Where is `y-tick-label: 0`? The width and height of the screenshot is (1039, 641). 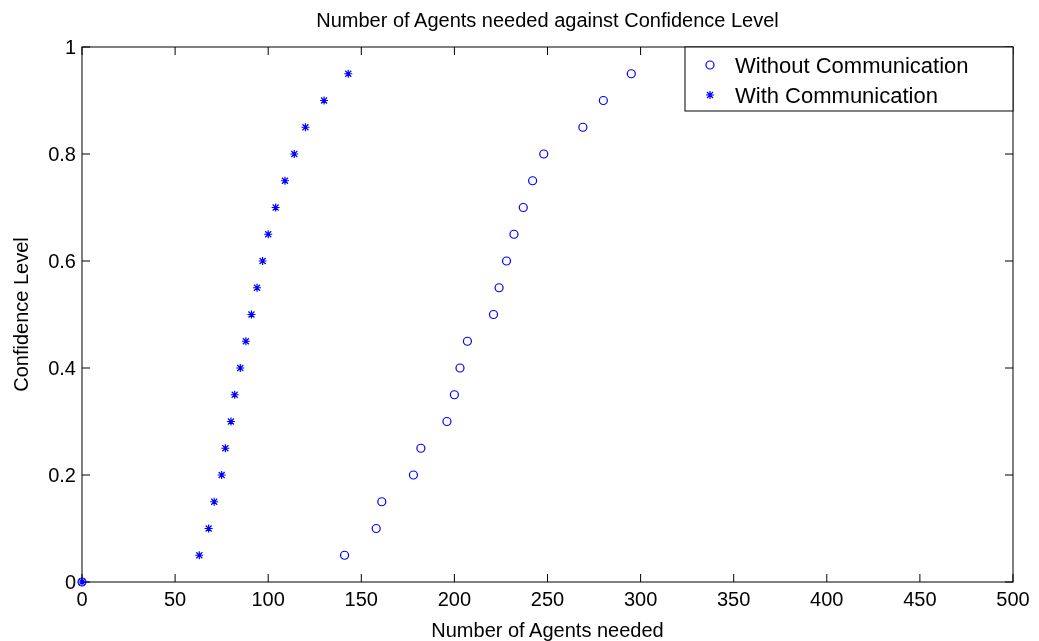
y-tick-label: 0 is located at coordinates (70, 582).